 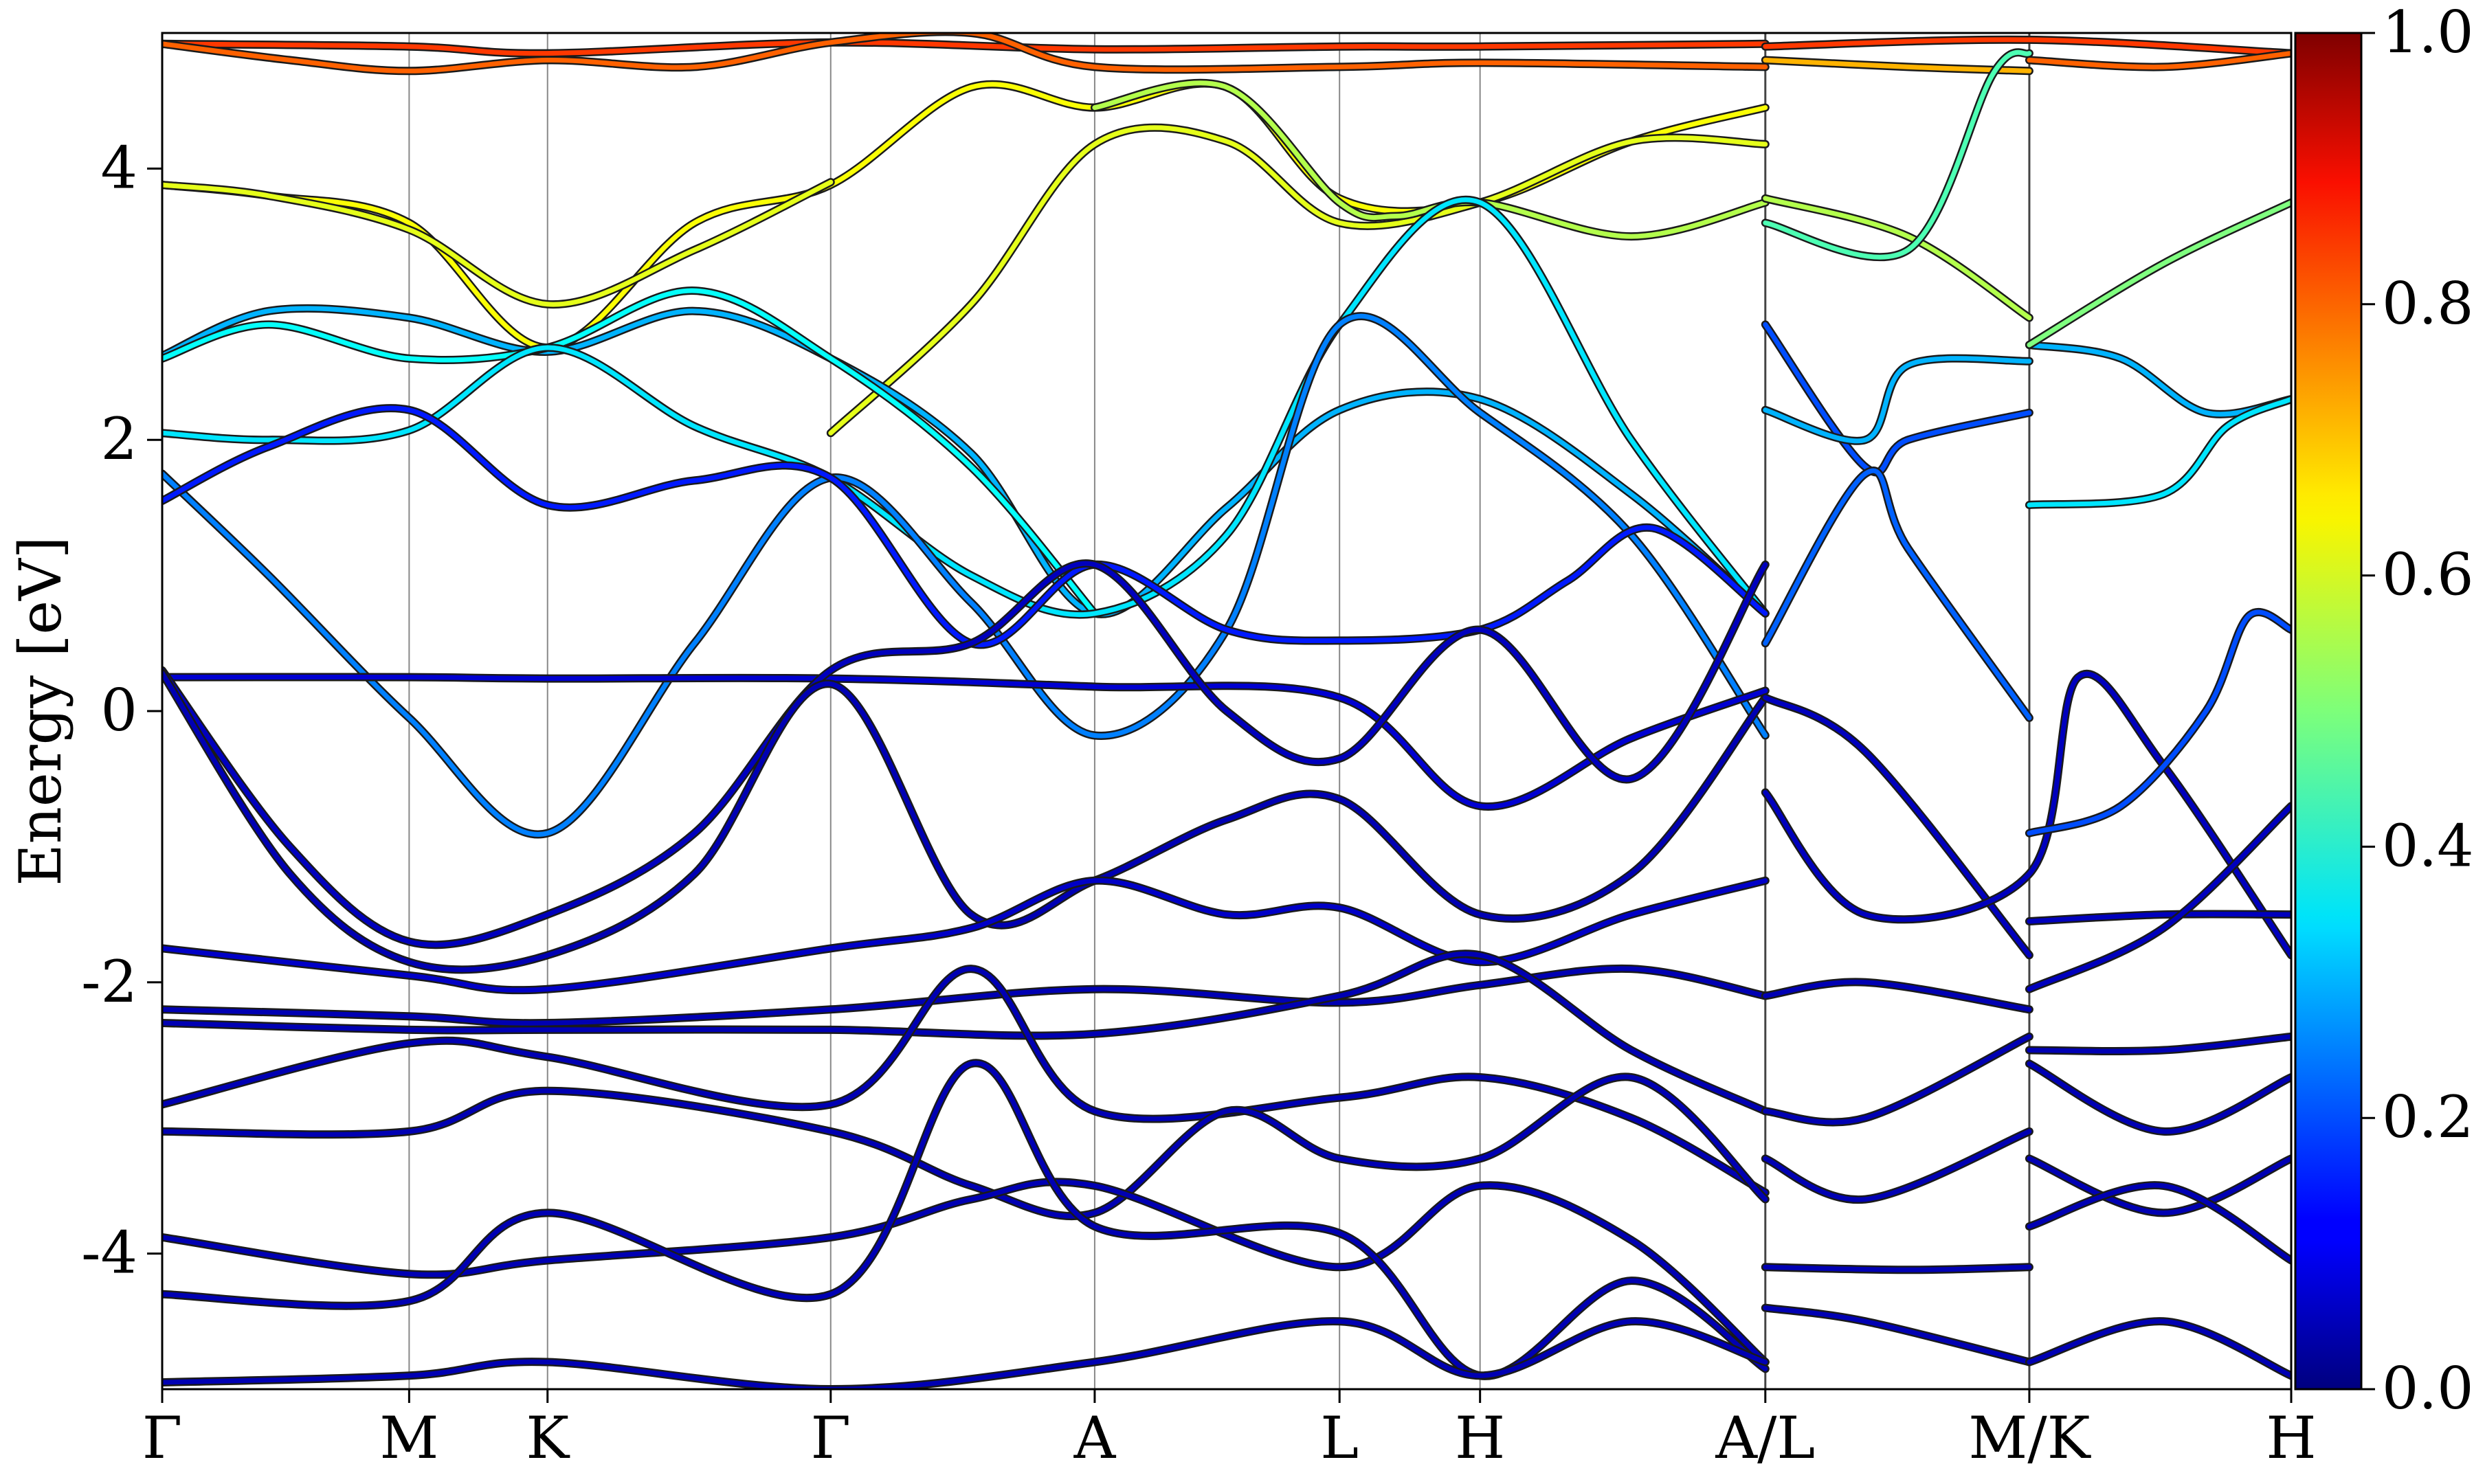 I want to click on k-point-label: L, so click(x=1339, y=1438).